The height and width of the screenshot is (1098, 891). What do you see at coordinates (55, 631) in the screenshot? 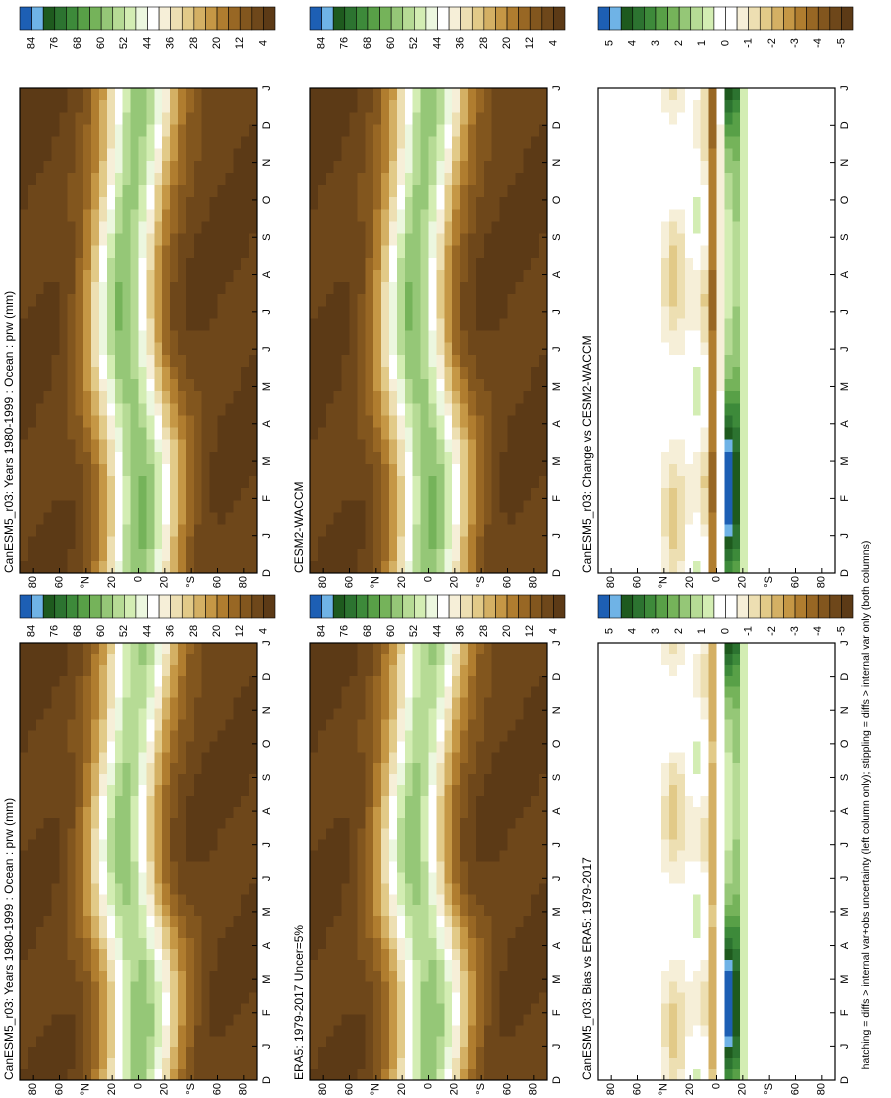
I see `colorbar-label: 76` at bounding box center [55, 631].